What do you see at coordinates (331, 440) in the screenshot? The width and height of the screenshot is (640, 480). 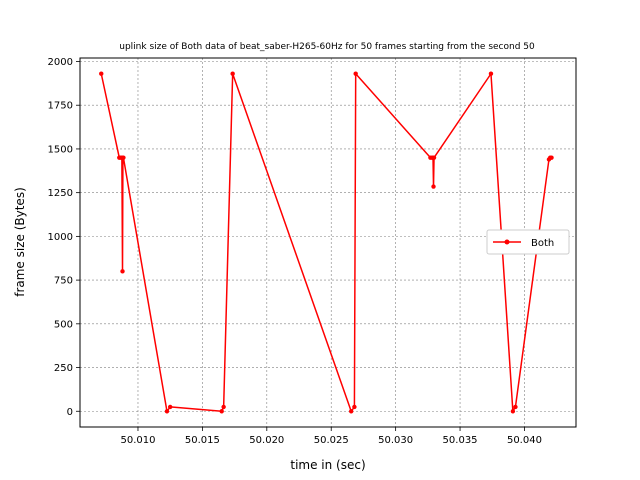 I see `x-tick-label: 50.025` at bounding box center [331, 440].